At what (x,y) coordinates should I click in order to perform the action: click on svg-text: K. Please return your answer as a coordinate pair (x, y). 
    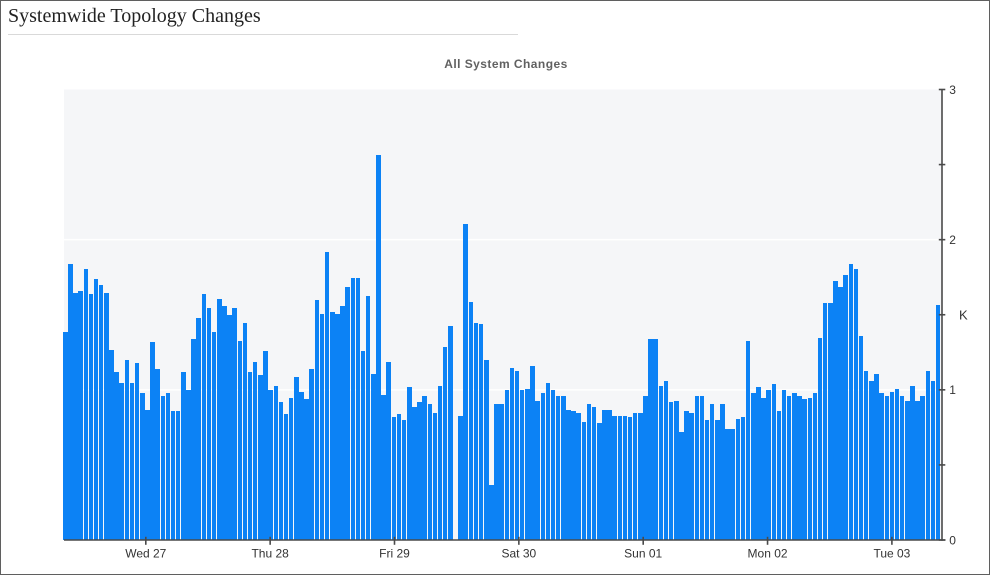
    Looking at the image, I should click on (963, 315).